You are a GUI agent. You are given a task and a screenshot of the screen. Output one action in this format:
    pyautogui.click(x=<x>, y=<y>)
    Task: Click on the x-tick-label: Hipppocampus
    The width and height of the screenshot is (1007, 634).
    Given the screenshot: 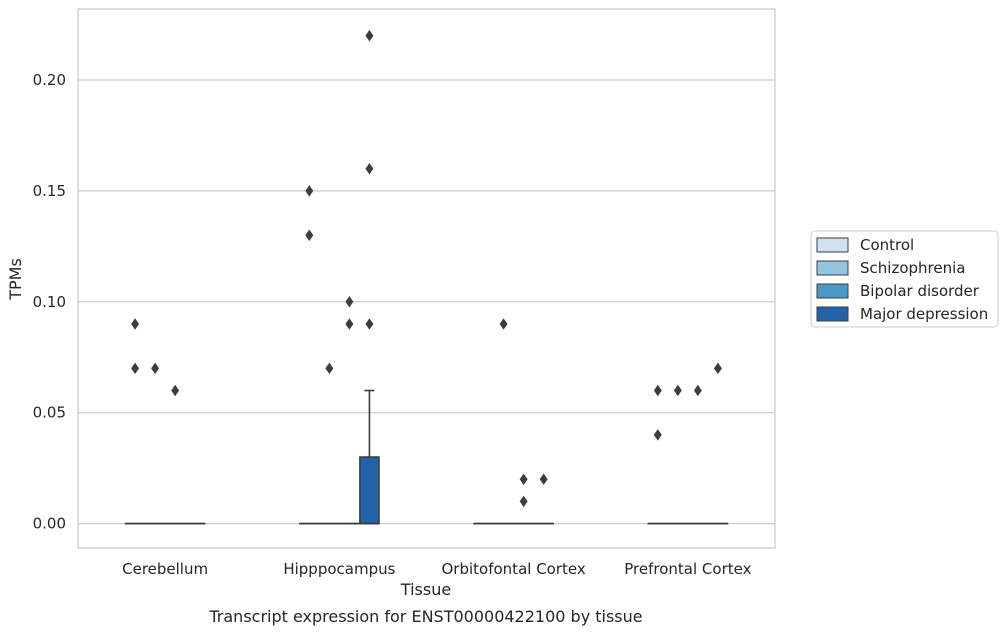 What is the action you would take?
    pyautogui.click(x=339, y=569)
    